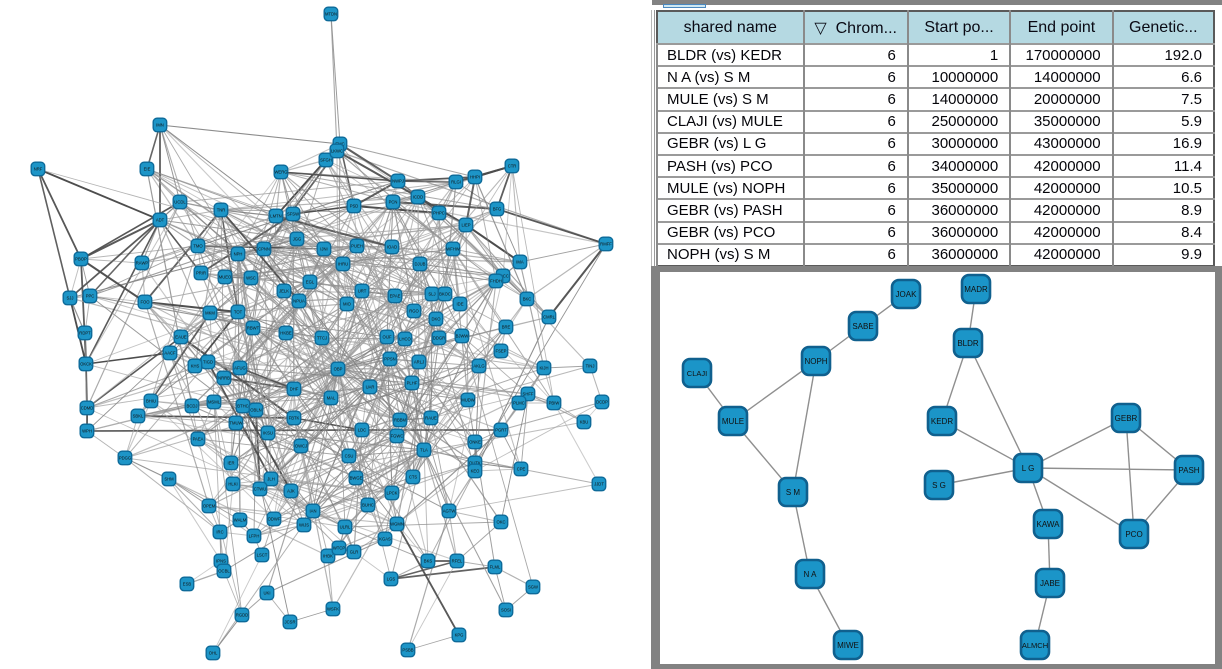 The height and width of the screenshot is (669, 1222). What do you see at coordinates (370, 387) in the screenshot?
I see `svg-text: UAR` at bounding box center [370, 387].